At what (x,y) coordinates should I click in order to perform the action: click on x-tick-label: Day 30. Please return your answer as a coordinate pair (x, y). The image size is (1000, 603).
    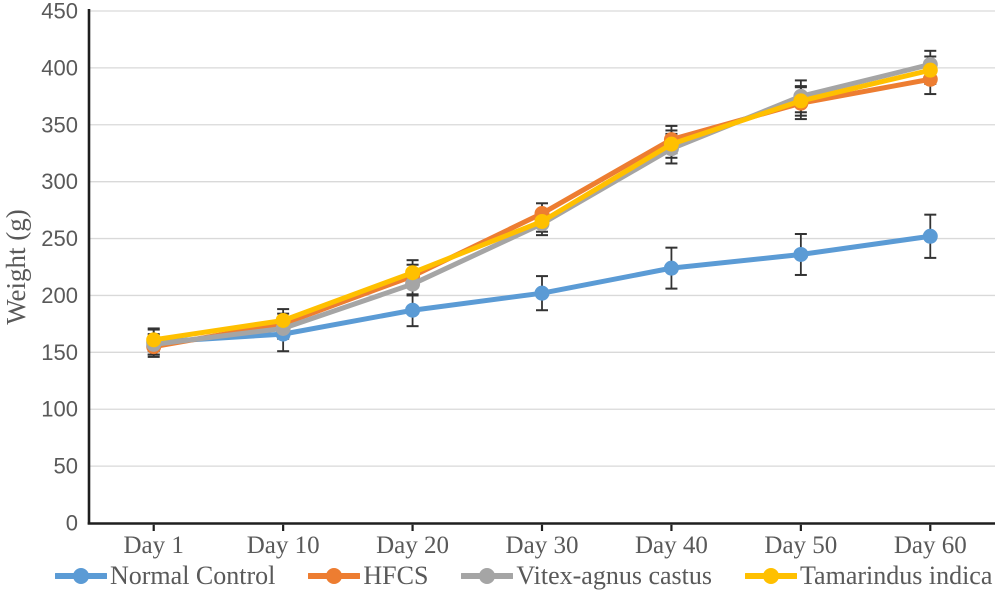
    Looking at the image, I should click on (542, 545).